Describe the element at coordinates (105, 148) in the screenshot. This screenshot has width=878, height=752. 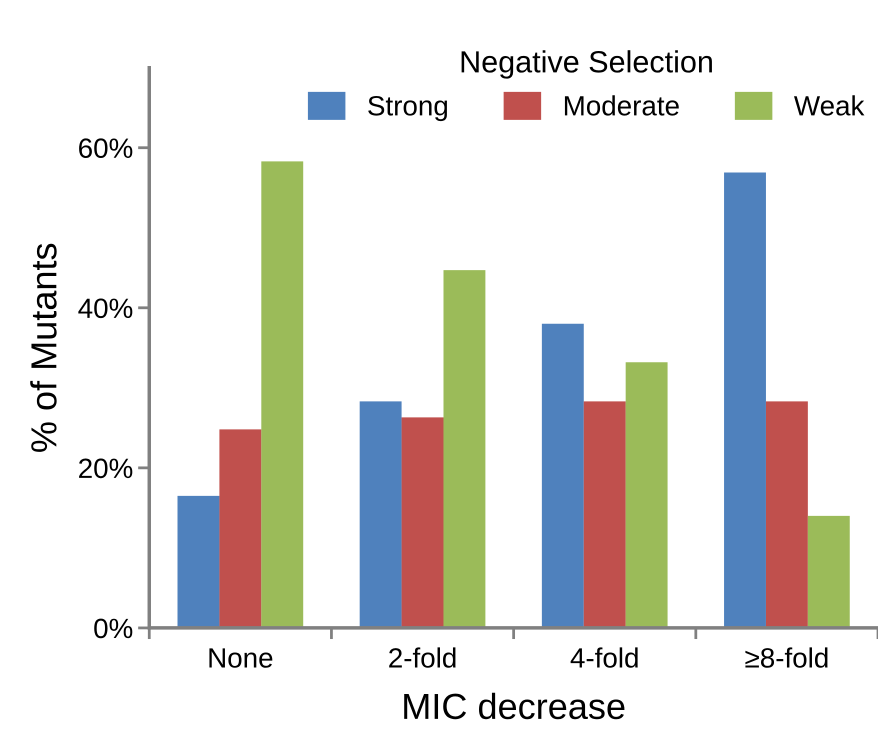
I see `y-tick-label: 60%` at that location.